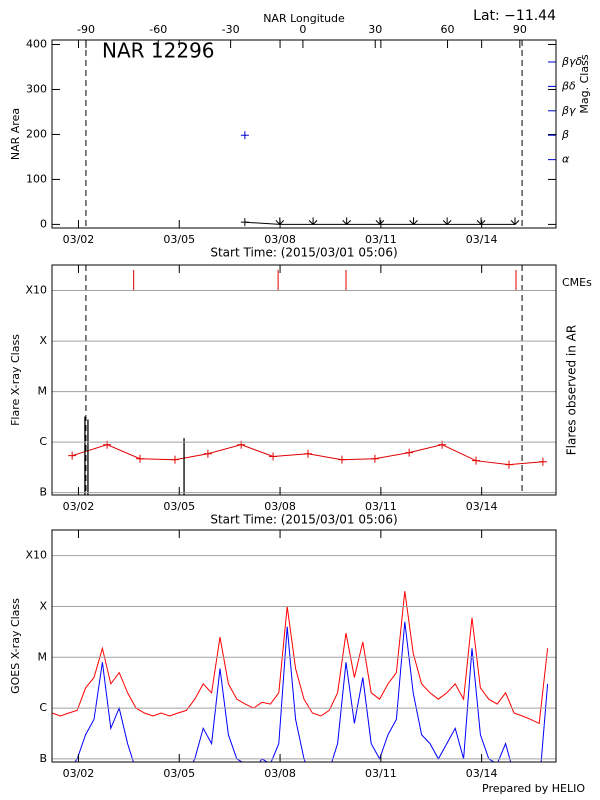 This screenshot has width=600, height=800. What do you see at coordinates (566, 159) in the screenshot?
I see `y2-tick-label: α` at bounding box center [566, 159].